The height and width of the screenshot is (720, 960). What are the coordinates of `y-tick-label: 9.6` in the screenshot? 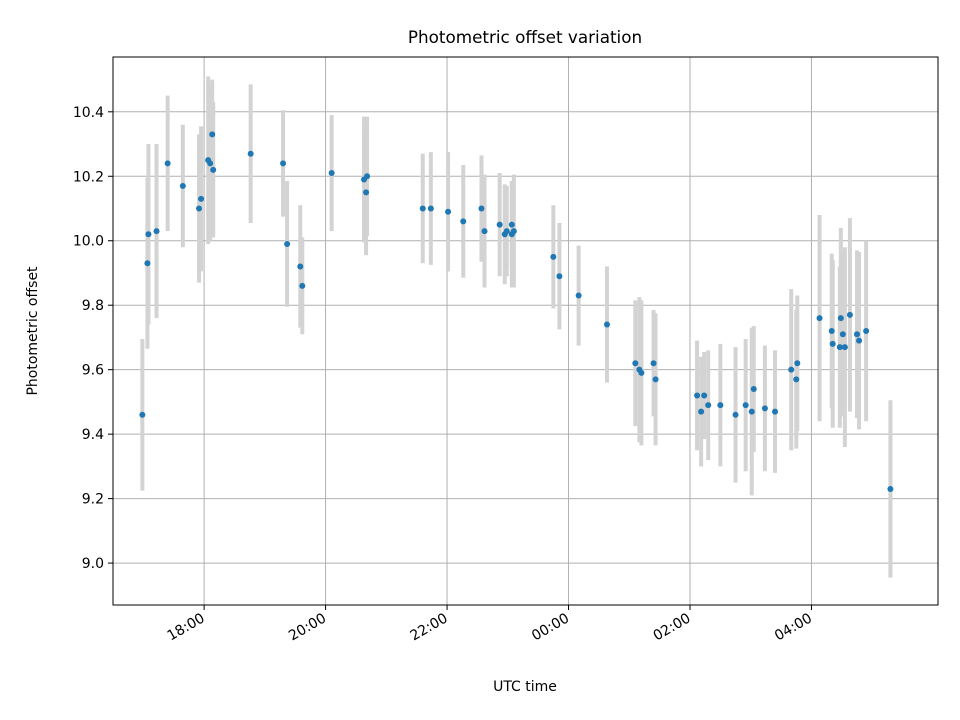 It's located at (93, 371).